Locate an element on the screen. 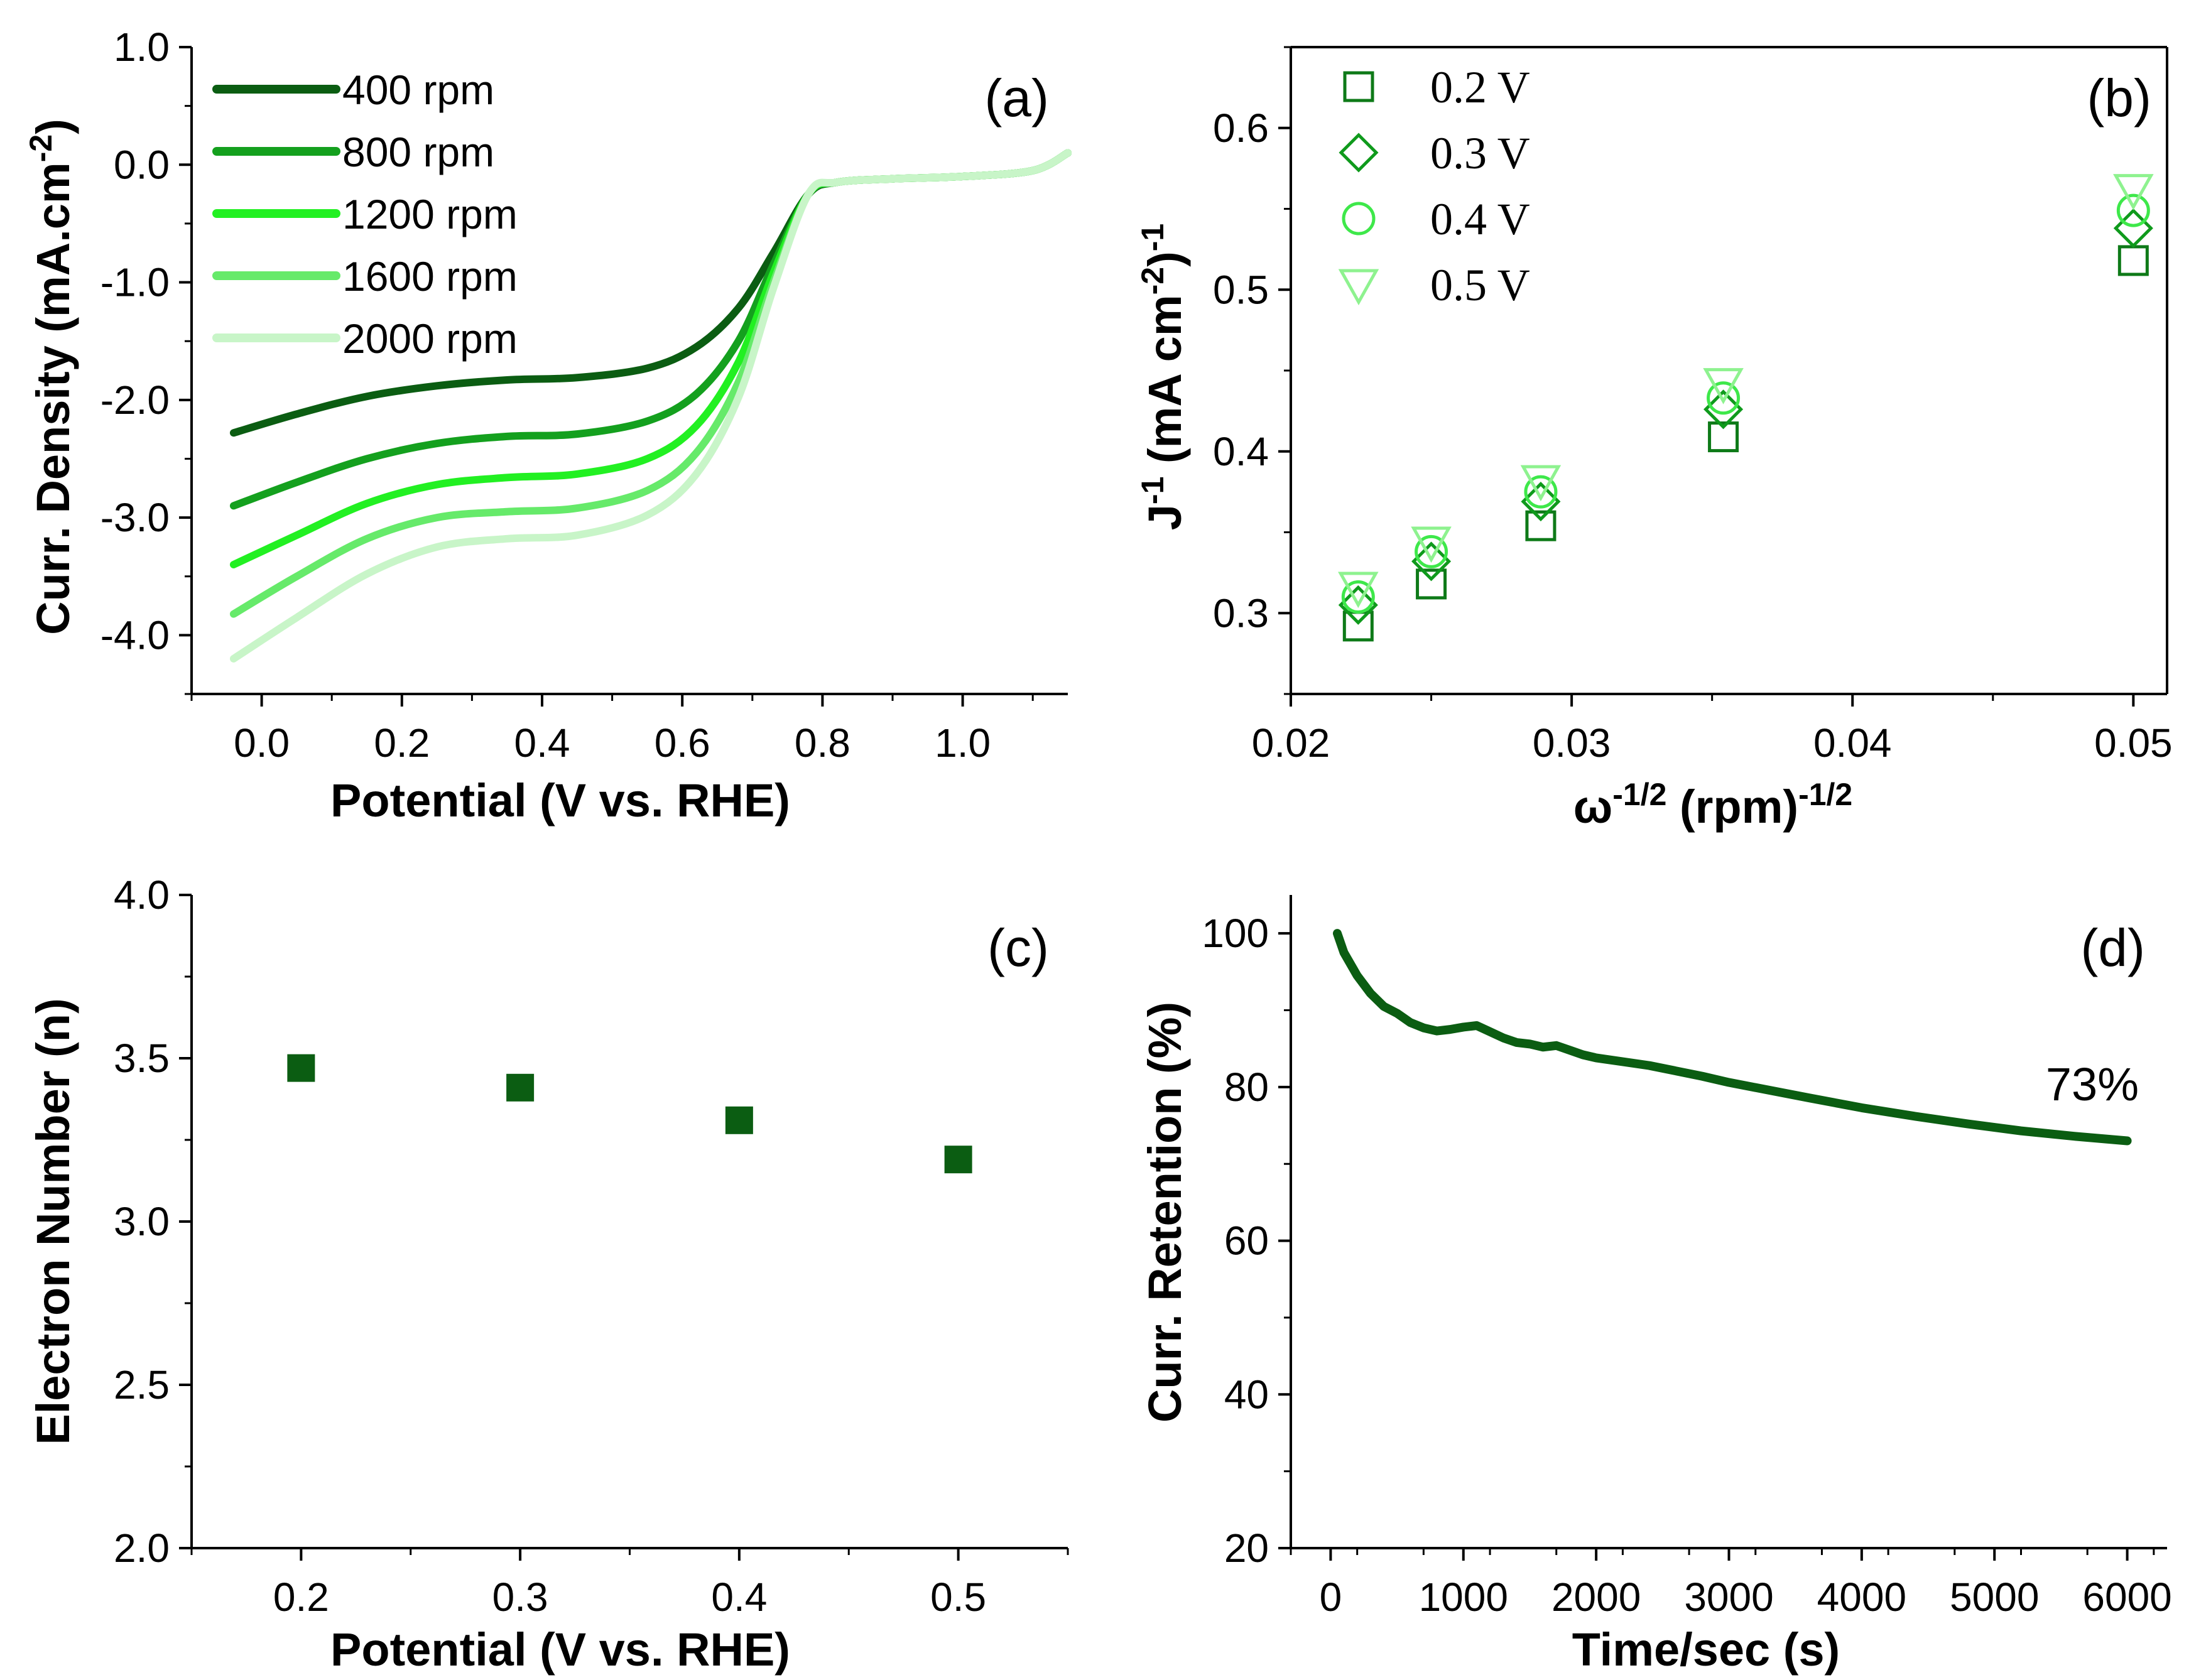 This screenshot has width=2206, height=1680. panel-label-c: (c) is located at coordinates (1018, 947).